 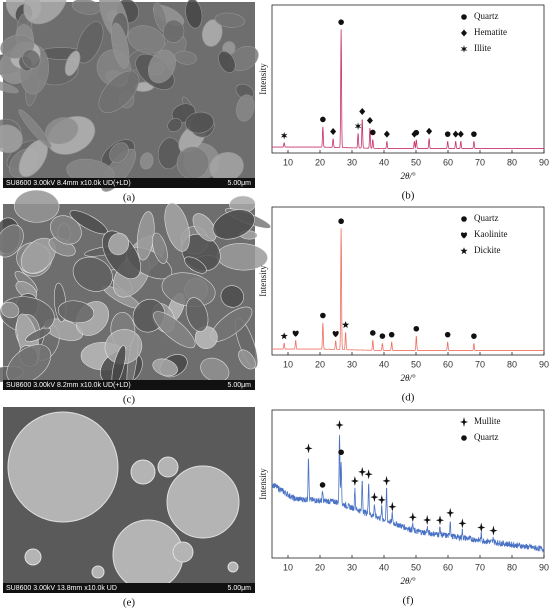 What do you see at coordinates (129, 183) in the screenshot?
I see `info-bar` at bounding box center [129, 183].